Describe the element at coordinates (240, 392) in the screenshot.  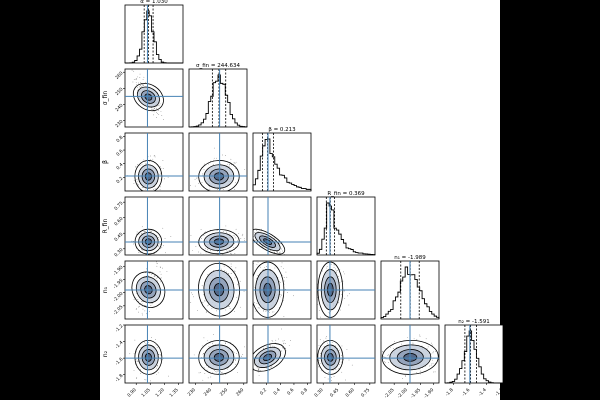
I see `x-tick-label: 260` at that location.